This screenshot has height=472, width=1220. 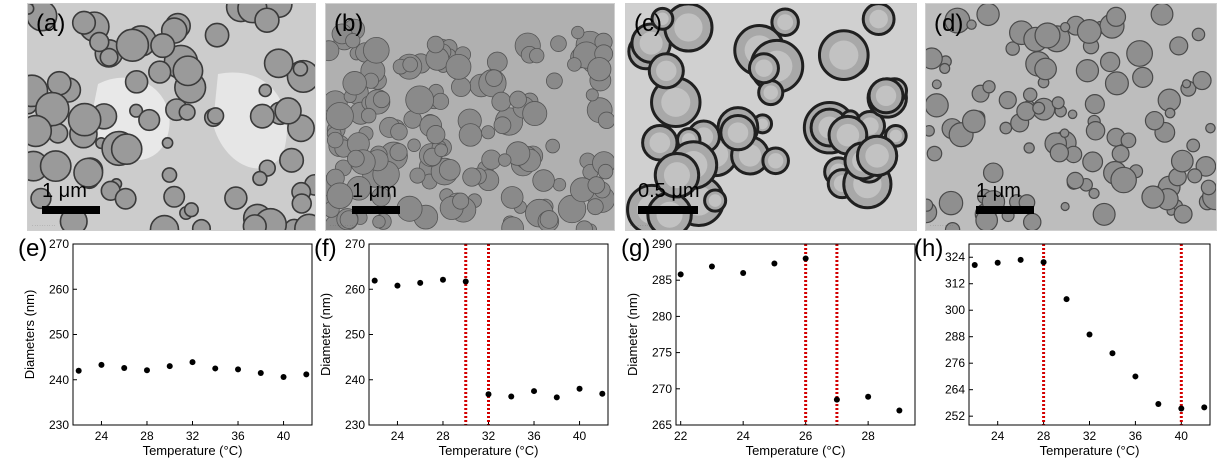 What do you see at coordinates (470, 117) in the screenshot?
I see `tem-panel-b: (b) 1 μm · · · · · · · · · ·` at bounding box center [470, 117].